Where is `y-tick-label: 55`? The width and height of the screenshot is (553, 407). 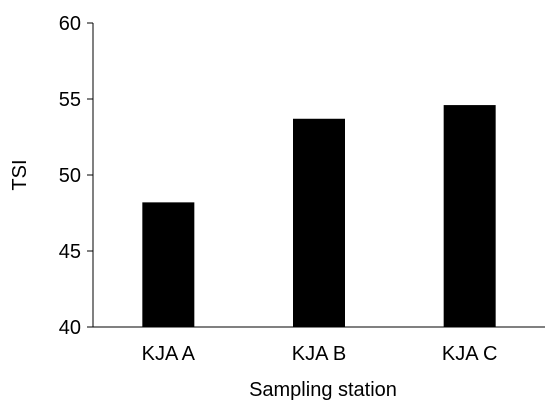 y-tick-label: 55 is located at coordinates (70, 100).